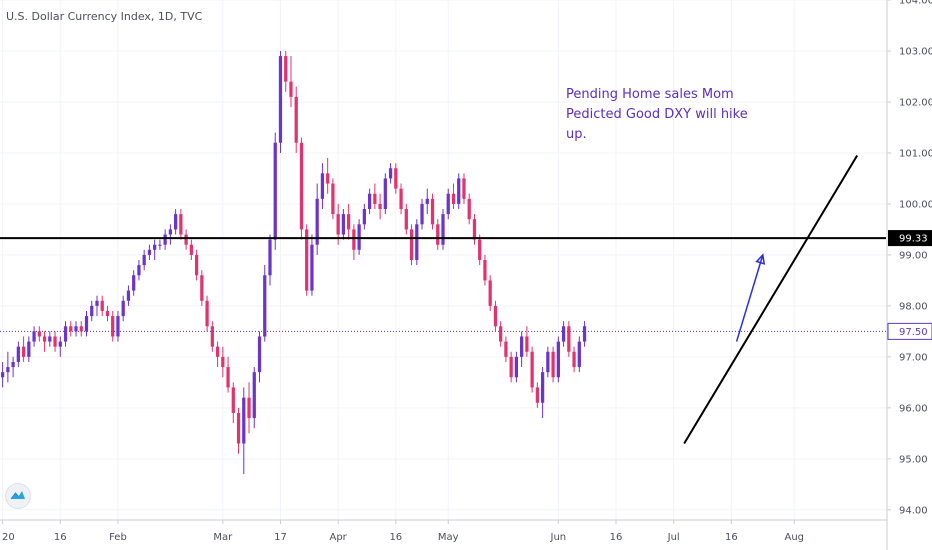 This screenshot has height=550, width=932. Describe the element at coordinates (915, 3) in the screenshot. I see `price-tick-label: 104.00` at that location.